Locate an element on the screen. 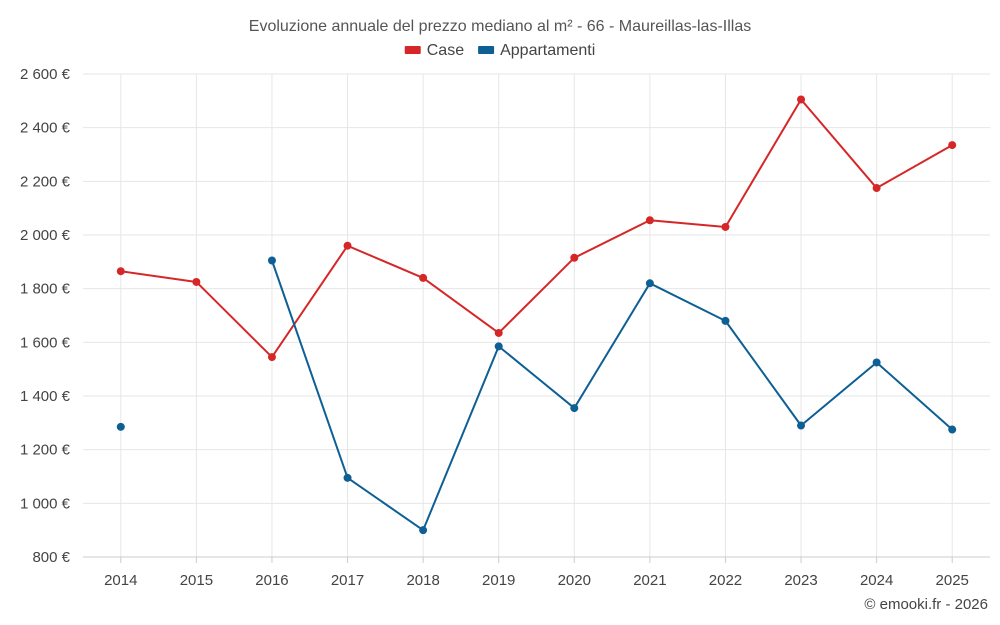 This screenshot has height=625, width=1000. legend: Case Appartamenti is located at coordinates (499, 50).